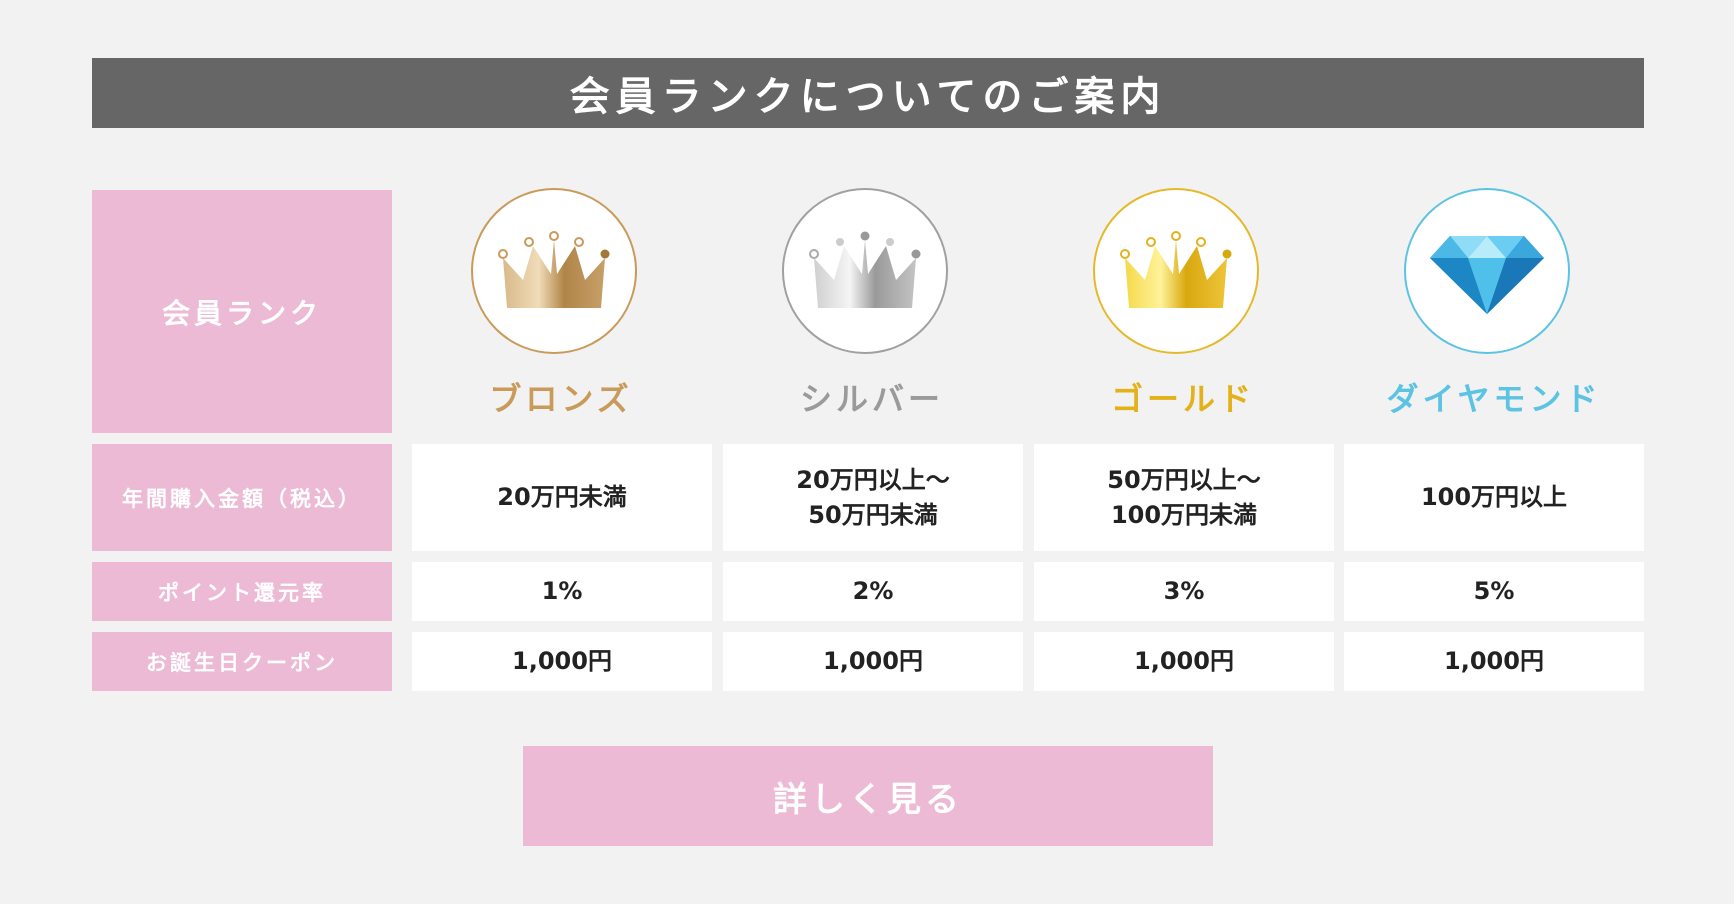 Image resolution: width=1734 pixels, height=904 pixels. Describe the element at coordinates (868, 93) in the screenshot. I see `page-title: 会員ランクについてのご案内` at that location.